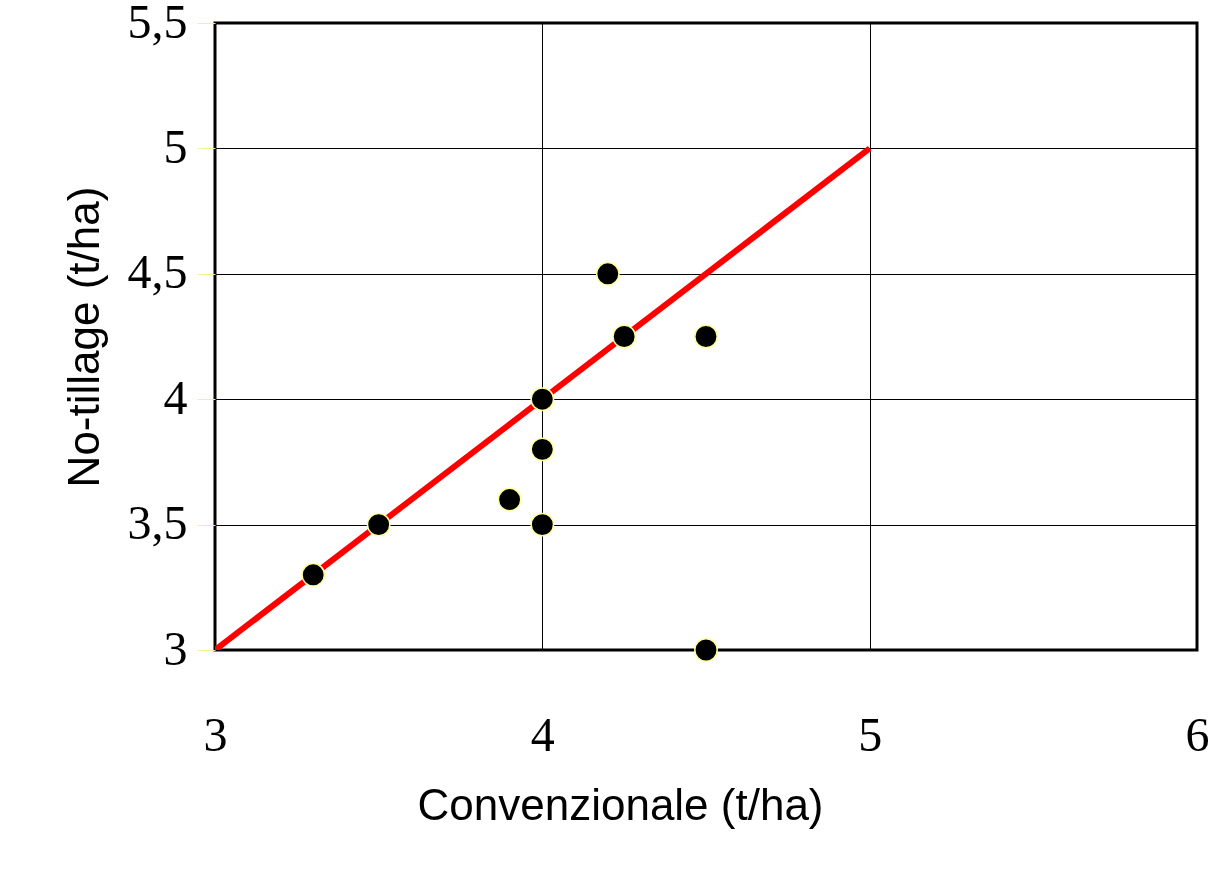 The height and width of the screenshot is (874, 1225). What do you see at coordinates (175, 146) in the screenshot?
I see `y-tick-label: 5` at bounding box center [175, 146].